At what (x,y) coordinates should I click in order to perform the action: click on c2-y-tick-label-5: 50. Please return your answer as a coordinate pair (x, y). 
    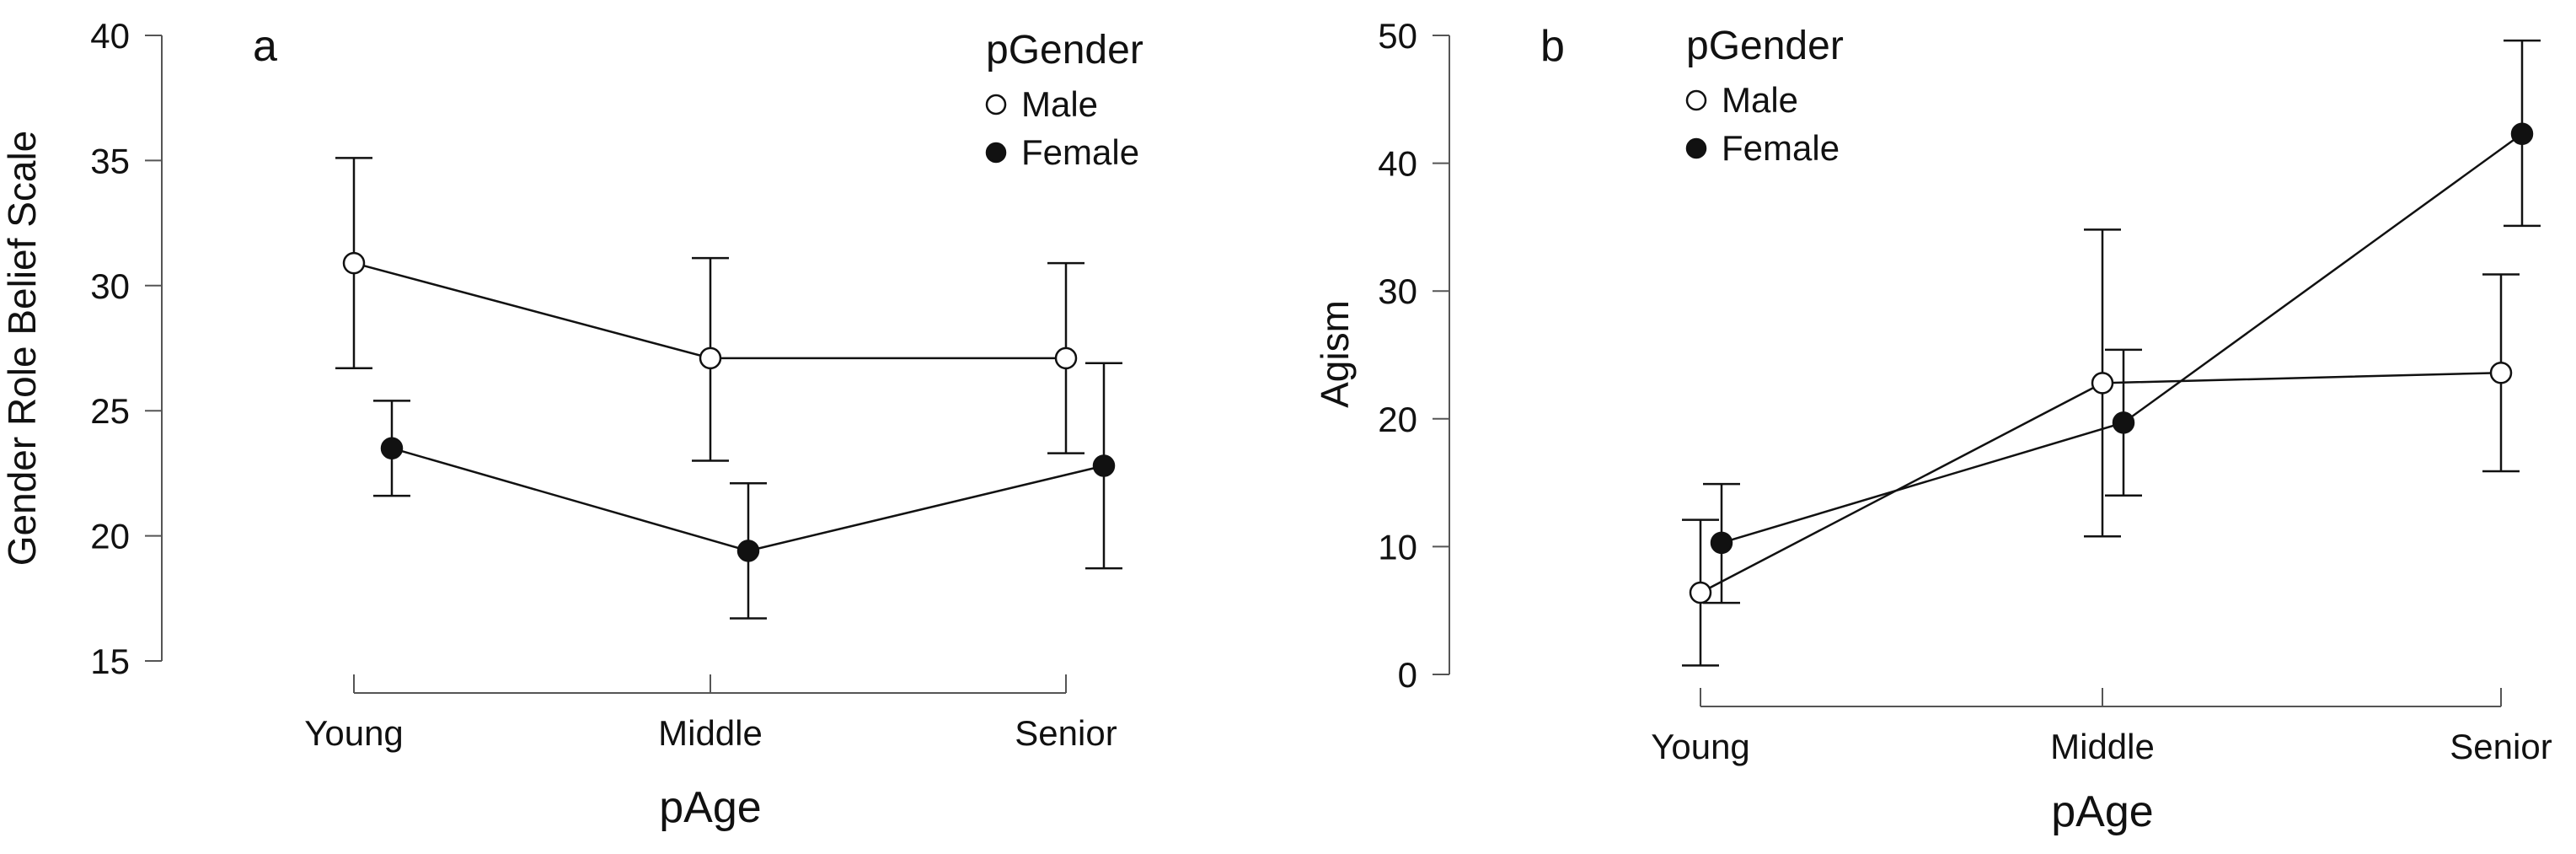
    Looking at the image, I should click on (1398, 36).